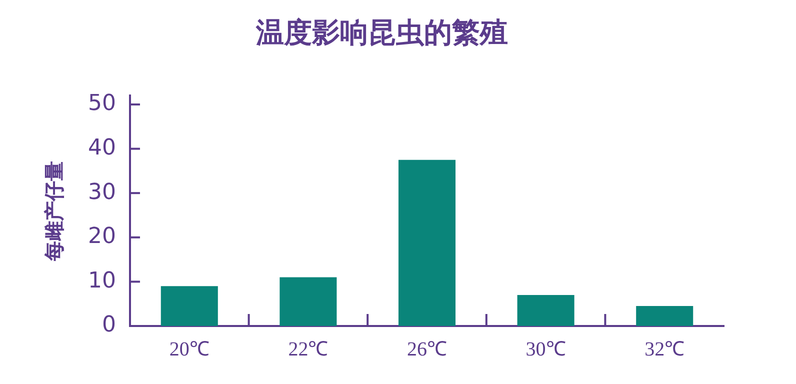  Describe the element at coordinates (102, 103) in the screenshot. I see `y-tick-label: 50` at that location.